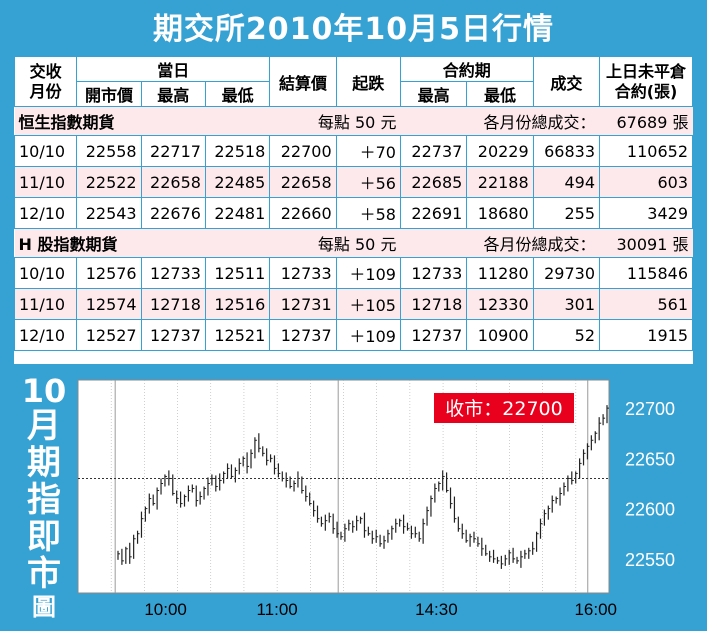  What do you see at coordinates (646, 182) in the screenshot?
I see `table-cell: 603` at bounding box center [646, 182].